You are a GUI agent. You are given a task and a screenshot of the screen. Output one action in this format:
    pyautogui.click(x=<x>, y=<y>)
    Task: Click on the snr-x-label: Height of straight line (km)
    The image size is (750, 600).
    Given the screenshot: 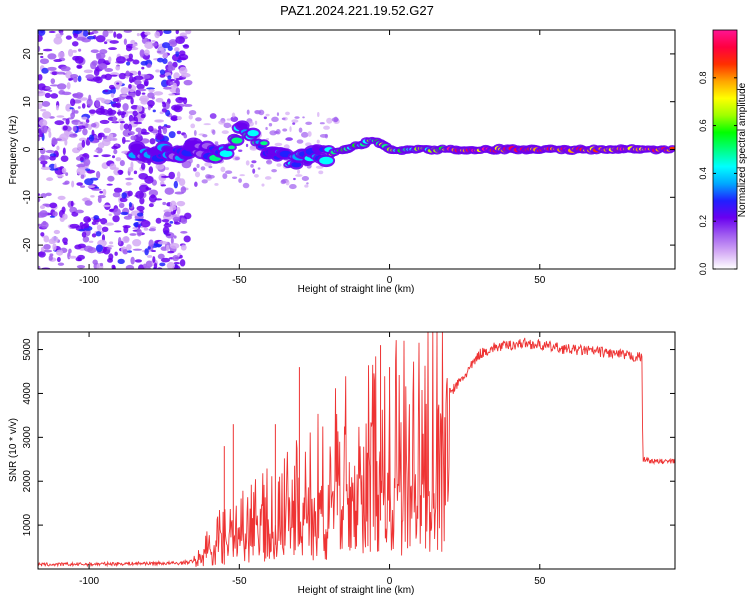 What is the action you would take?
    pyautogui.click(x=356, y=590)
    